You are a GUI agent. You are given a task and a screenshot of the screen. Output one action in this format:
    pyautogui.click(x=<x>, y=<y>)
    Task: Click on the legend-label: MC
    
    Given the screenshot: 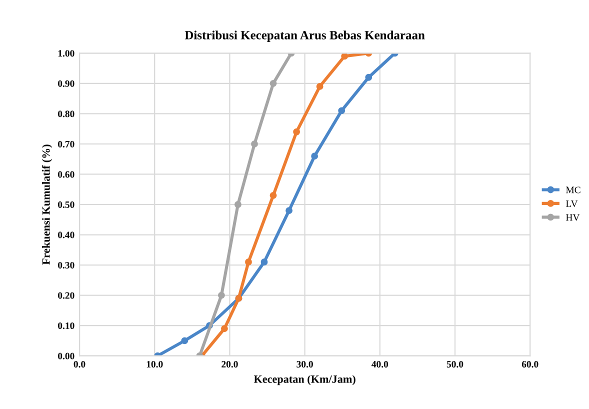 What is the action you would take?
    pyautogui.click(x=573, y=190)
    